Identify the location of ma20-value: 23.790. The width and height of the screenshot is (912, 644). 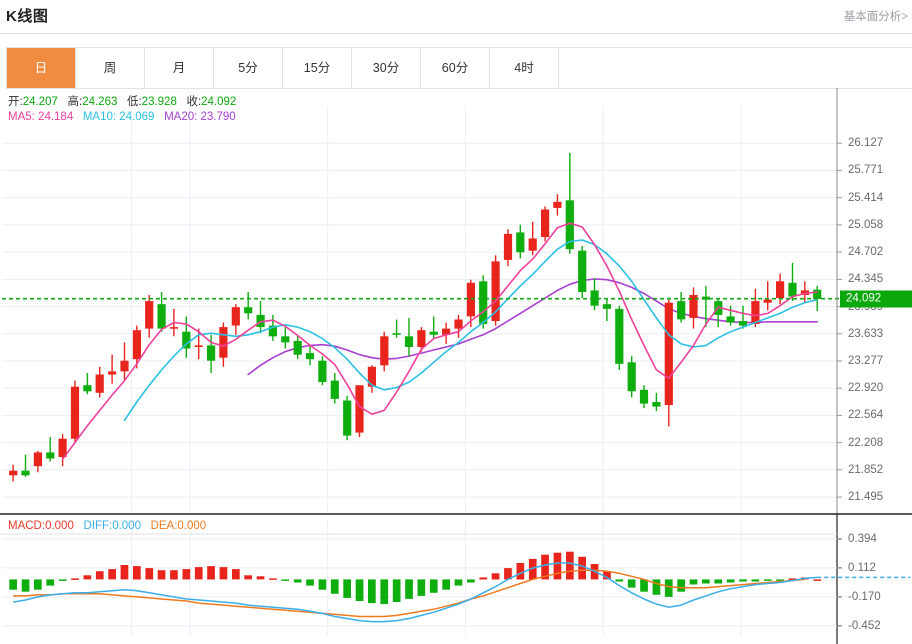
(218, 117).